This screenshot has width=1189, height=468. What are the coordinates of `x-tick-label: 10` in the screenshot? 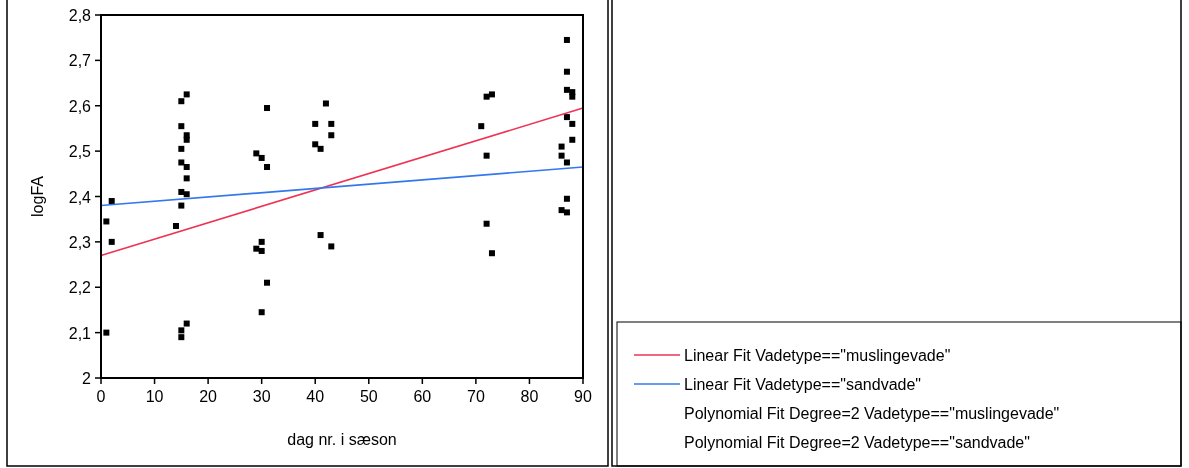 It's located at (154, 396).